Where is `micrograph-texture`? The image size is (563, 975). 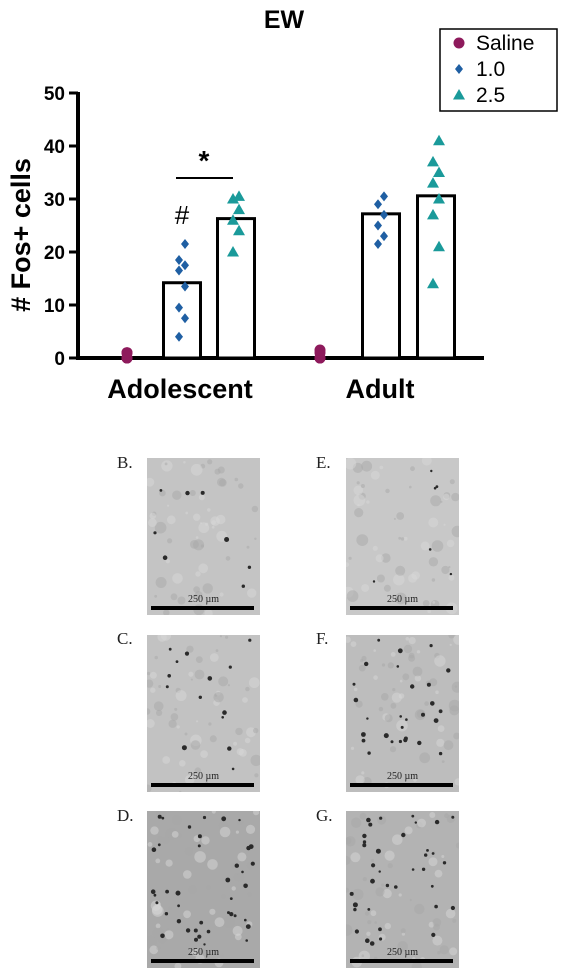 micrograph-texture is located at coordinates (203, 889).